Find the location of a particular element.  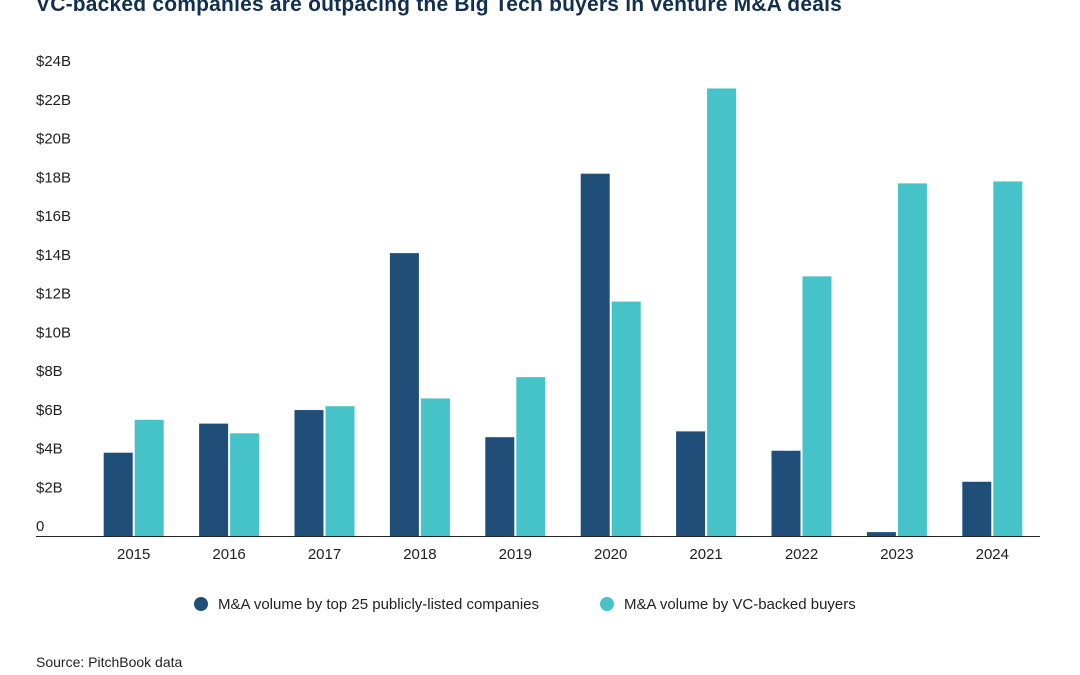

bar-public-companies-2019 is located at coordinates (500, 486).